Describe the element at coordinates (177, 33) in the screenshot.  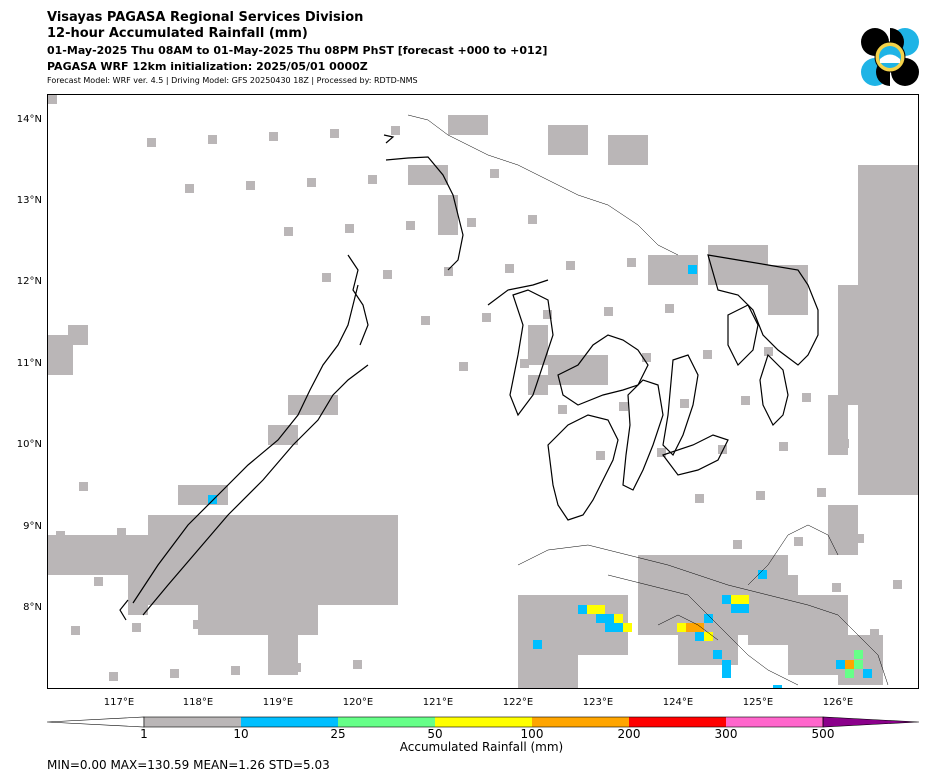
I see `title-line-2: 12-hour Accumulated Rainfall (mm)` at that location.